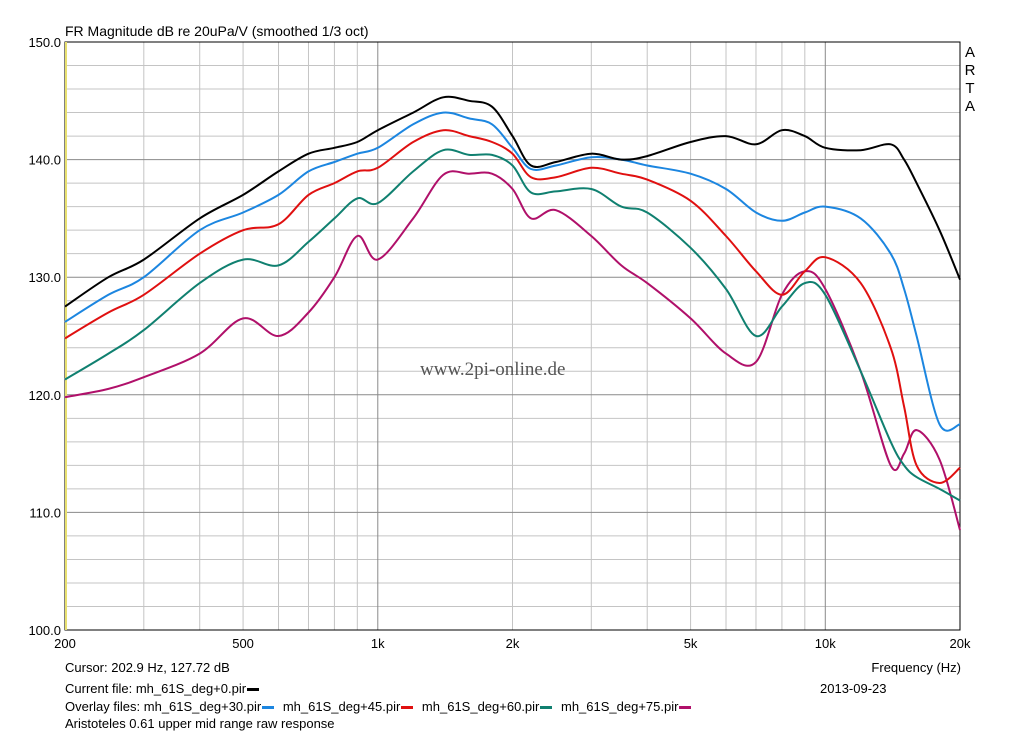 The width and height of the screenshot is (1024, 735). I want to click on measurement-date: 2013-09-23, so click(853, 688).